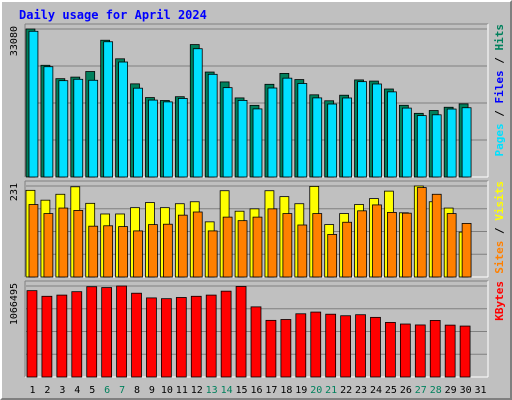  What do you see at coordinates (331, 390) in the screenshot?
I see `day-label-21: 21` at bounding box center [331, 390].